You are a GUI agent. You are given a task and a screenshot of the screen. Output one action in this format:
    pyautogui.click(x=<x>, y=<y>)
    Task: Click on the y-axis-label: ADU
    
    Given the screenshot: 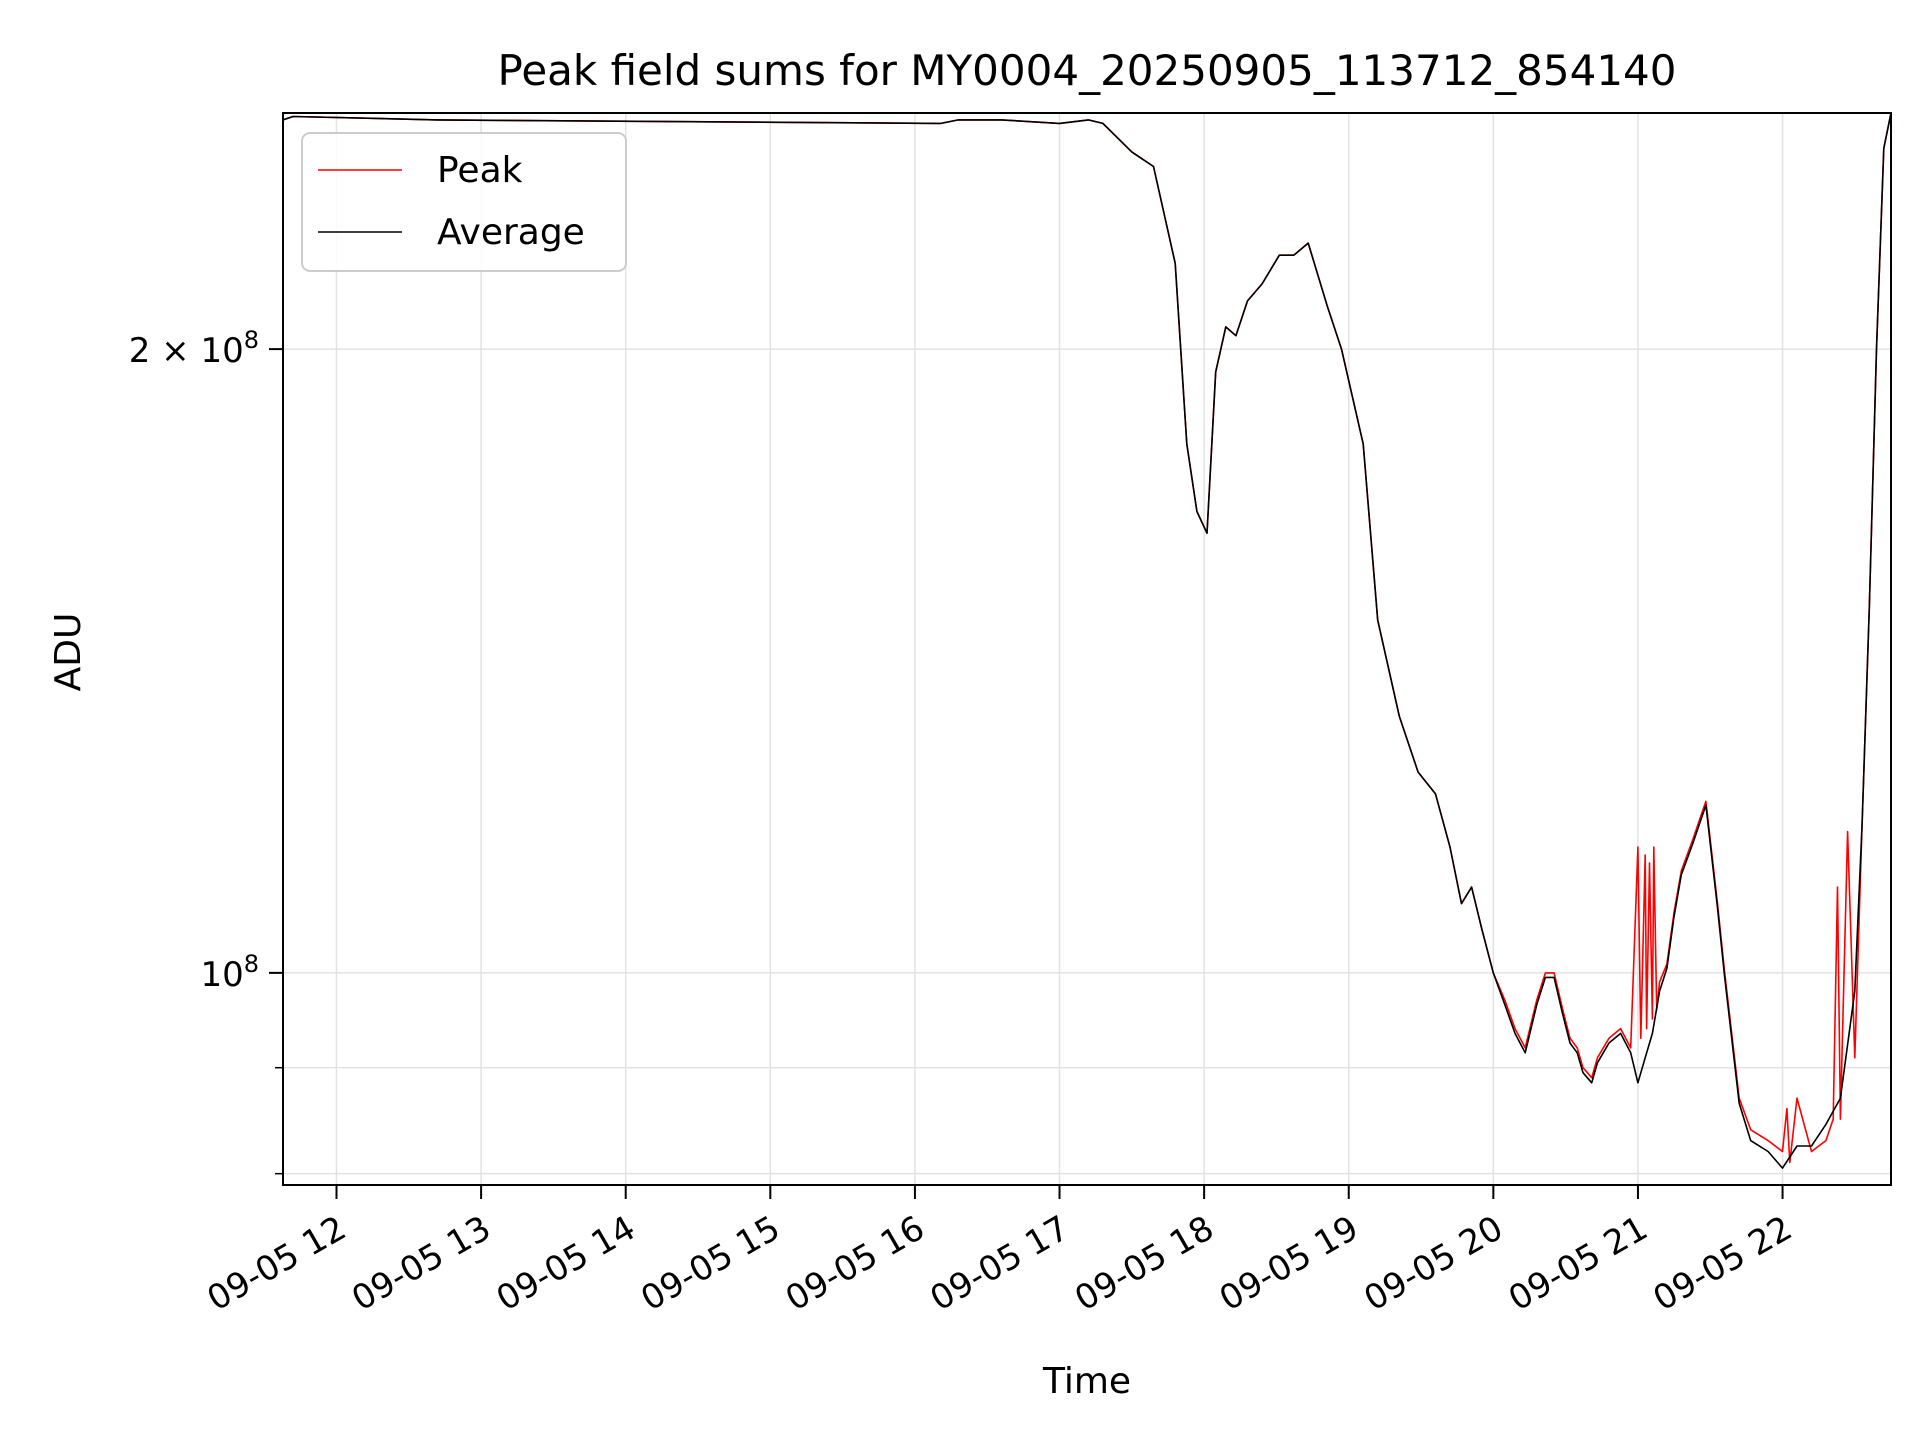 What is the action you would take?
    pyautogui.click(x=68, y=652)
    